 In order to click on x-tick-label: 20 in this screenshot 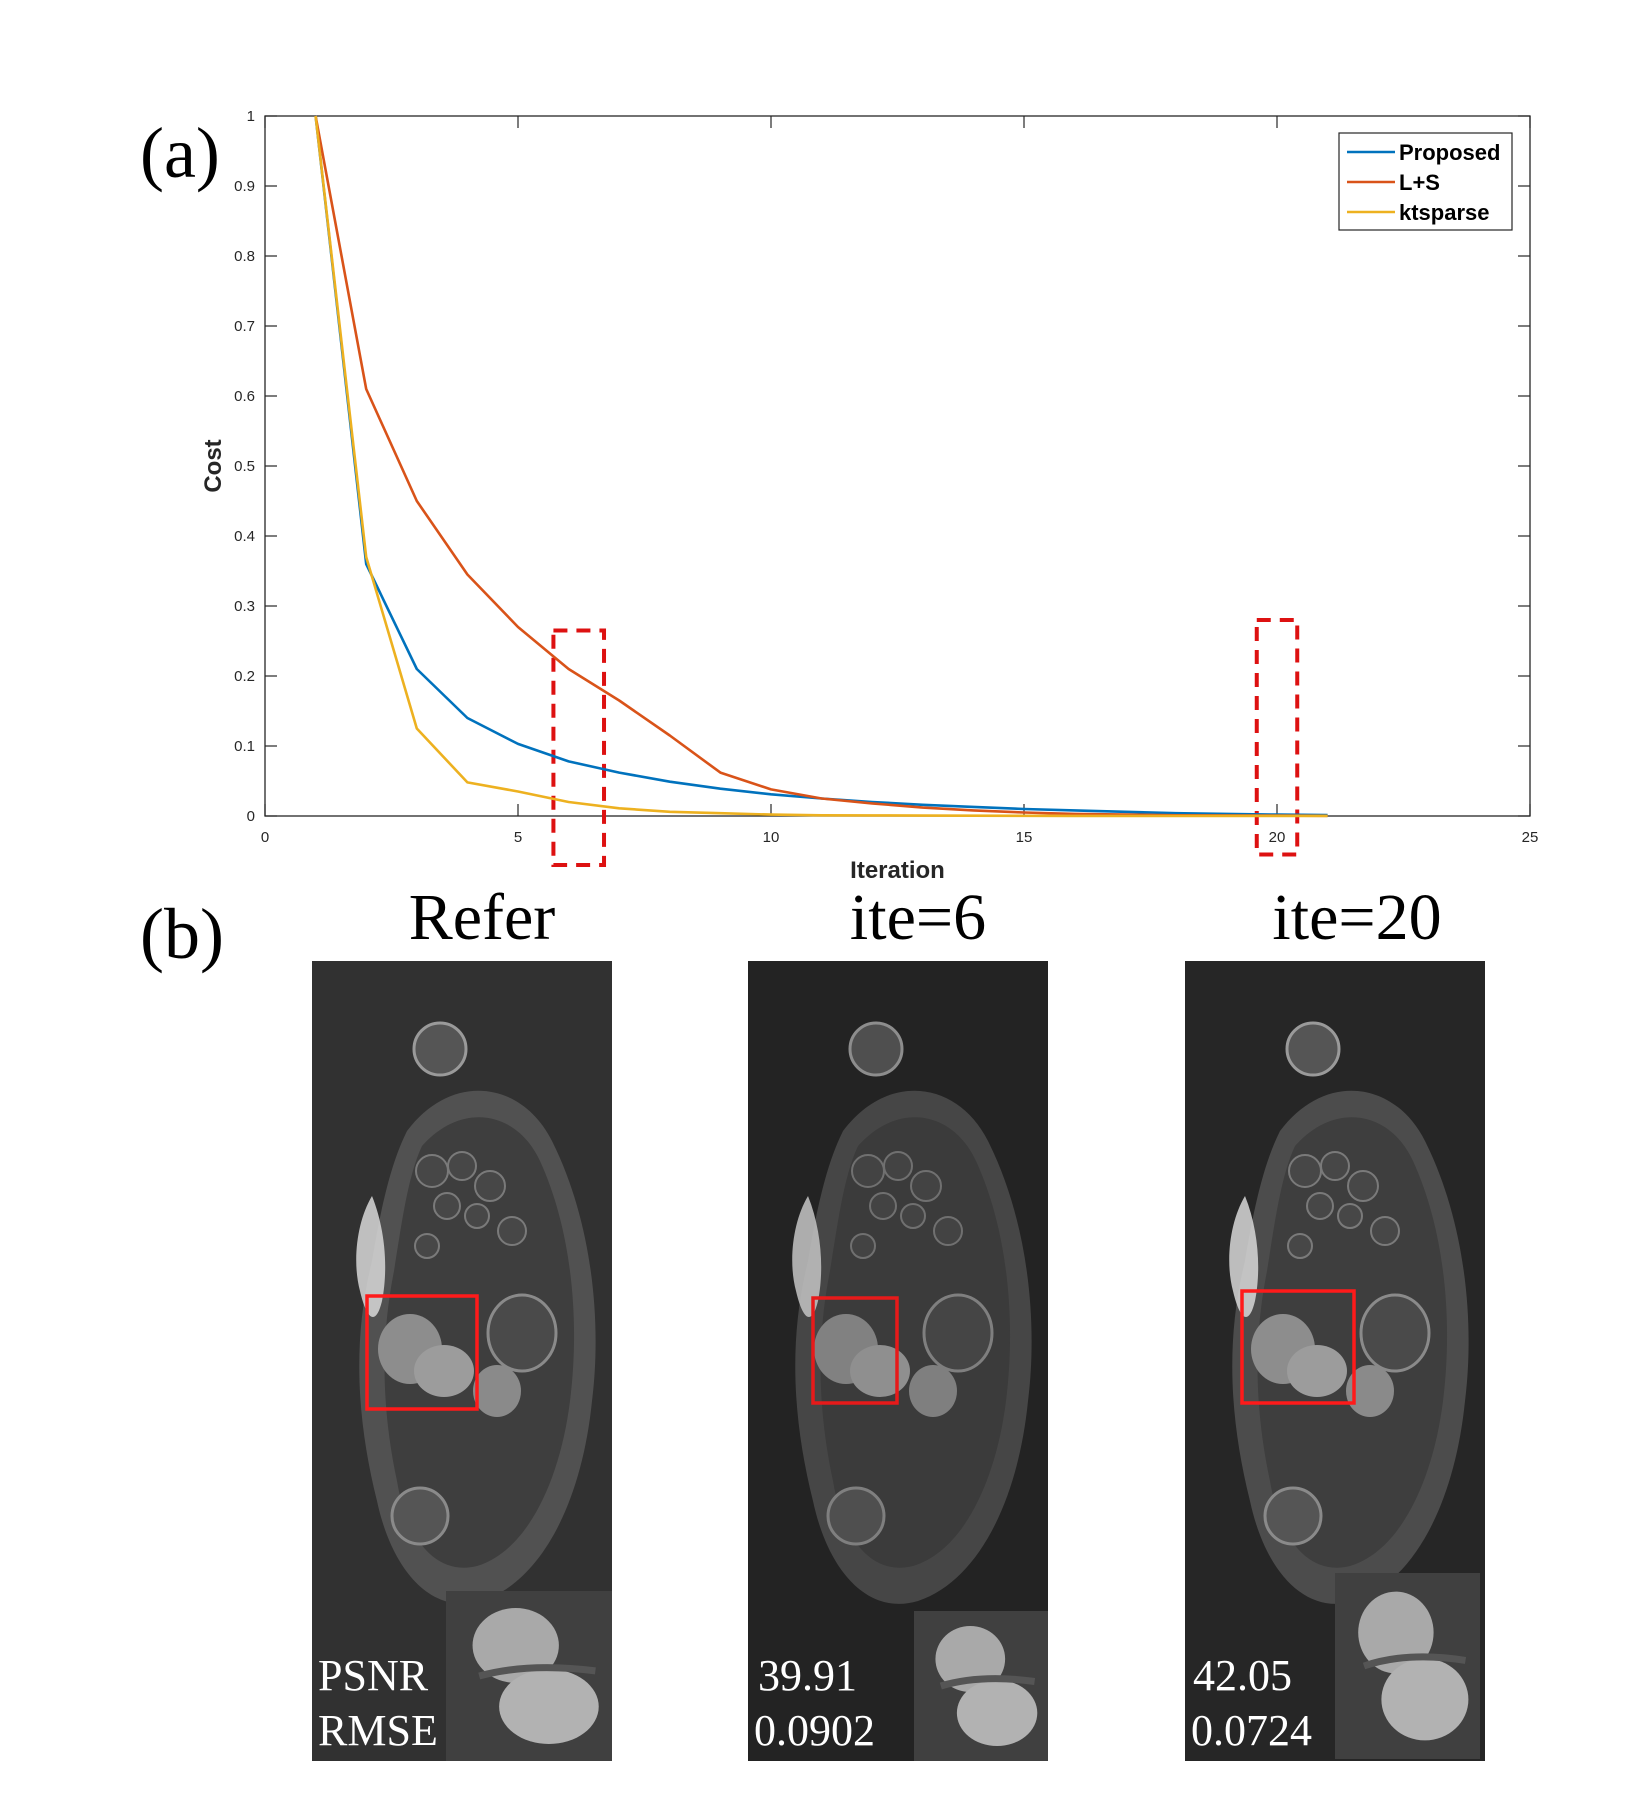, I will do `click(1277, 837)`.